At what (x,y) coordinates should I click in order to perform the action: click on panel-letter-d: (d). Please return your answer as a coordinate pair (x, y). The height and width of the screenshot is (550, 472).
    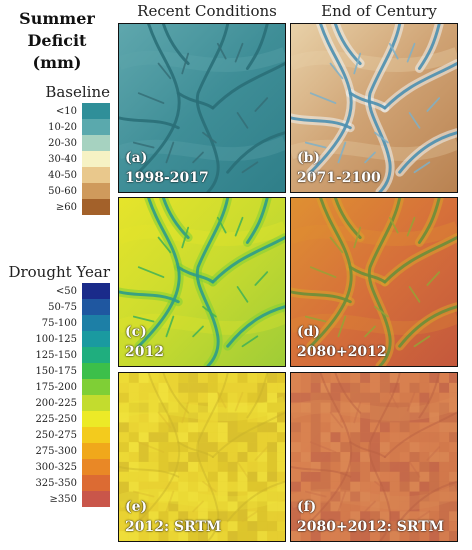
    Looking at the image, I should click on (309, 332).